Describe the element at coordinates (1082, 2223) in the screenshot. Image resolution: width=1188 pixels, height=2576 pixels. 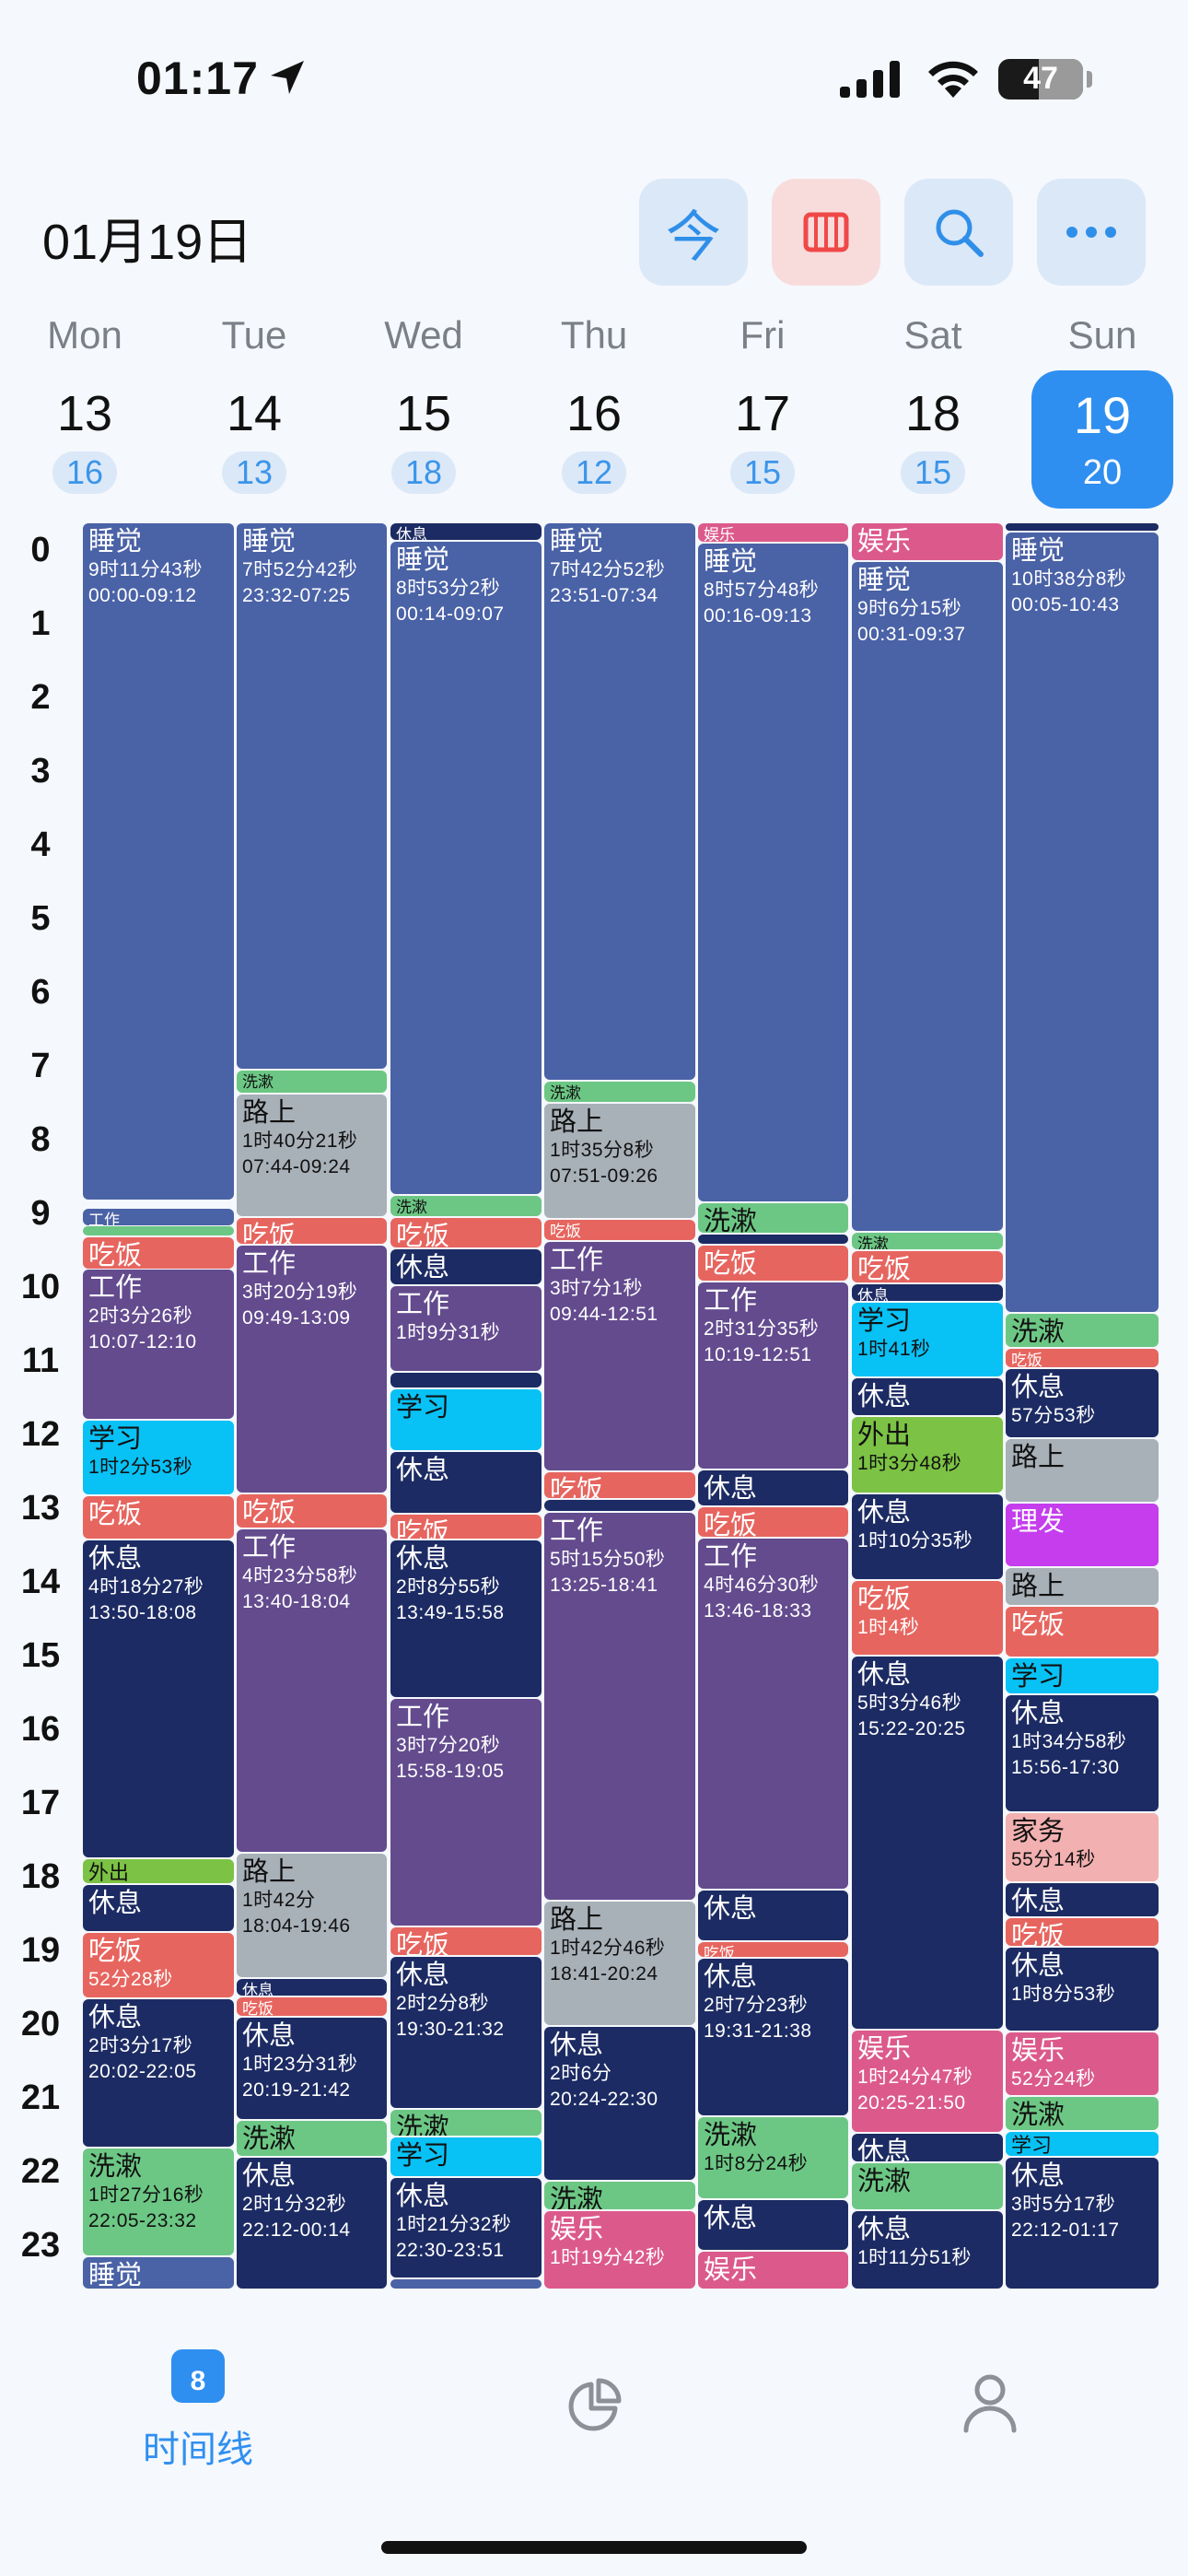
I see `event-block: 休息 3时5分17秒 22:12-01:17` at that location.